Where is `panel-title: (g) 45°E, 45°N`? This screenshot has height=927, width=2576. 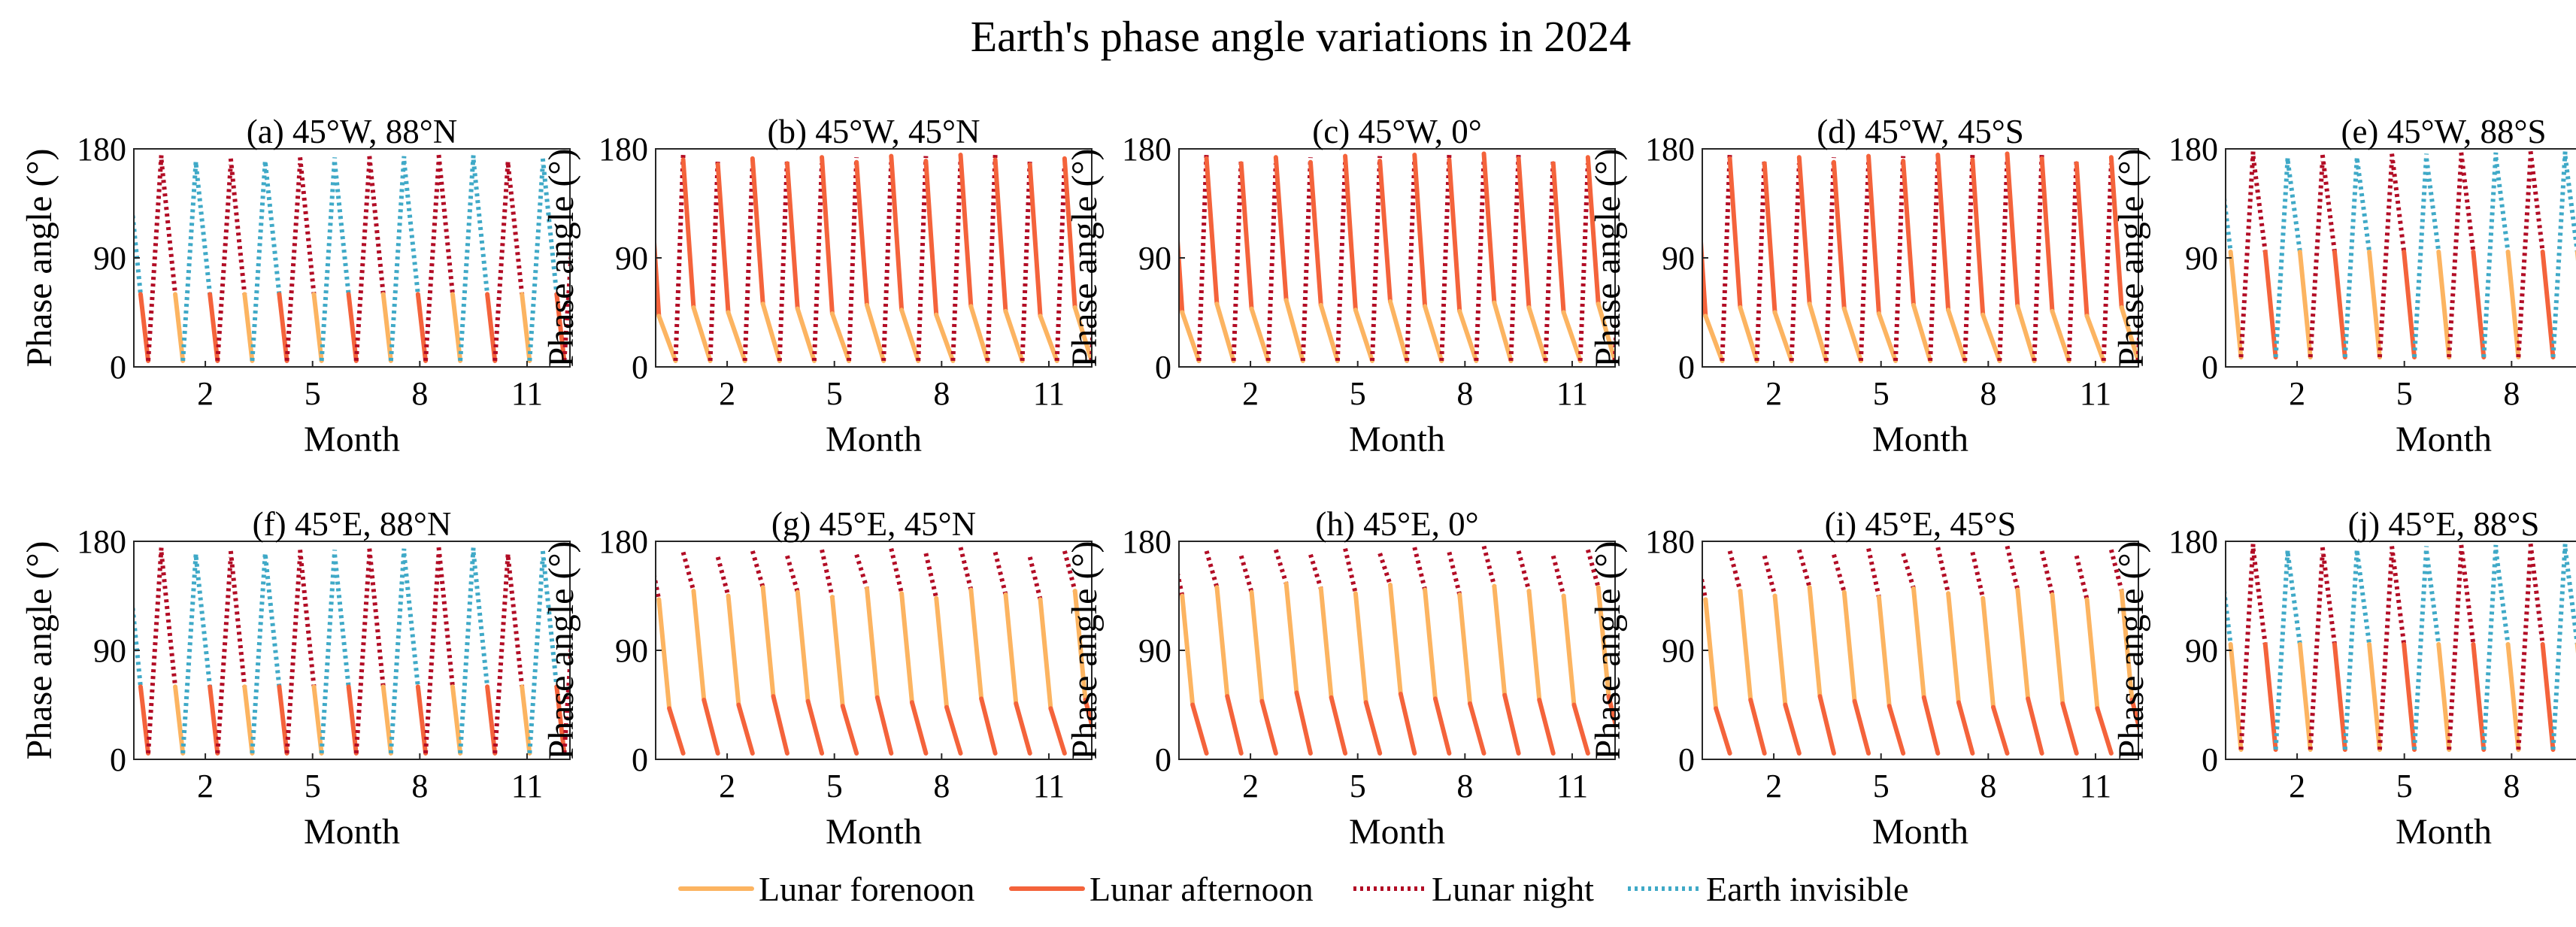
panel-title: (g) 45°E, 45°N is located at coordinates (873, 524).